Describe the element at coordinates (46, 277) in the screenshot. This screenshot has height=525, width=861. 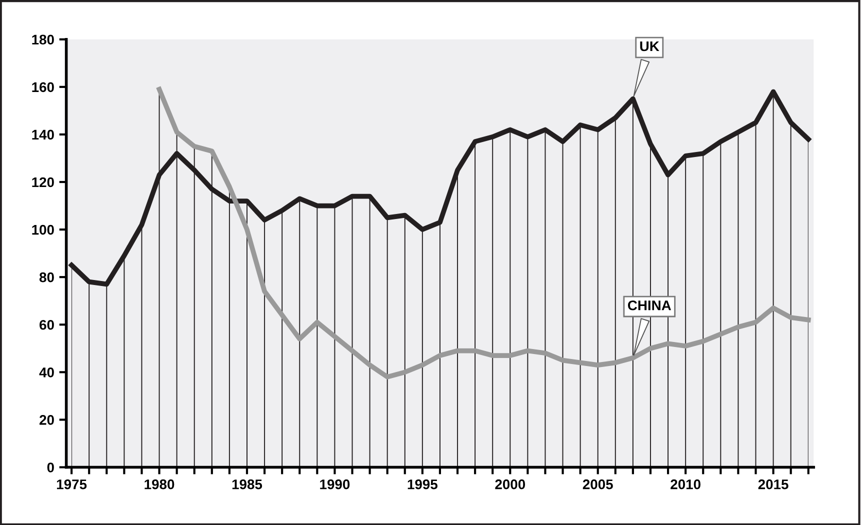
I see `y-tick-label: 80` at that location.